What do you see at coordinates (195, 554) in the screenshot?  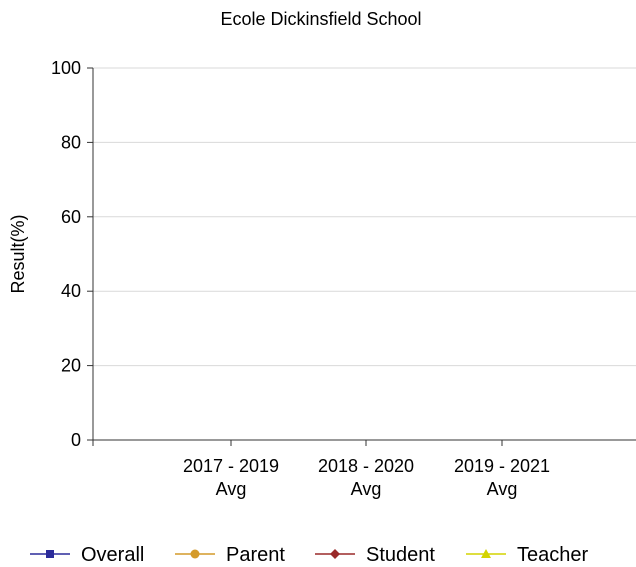 I see `circle-marker-icon` at bounding box center [195, 554].